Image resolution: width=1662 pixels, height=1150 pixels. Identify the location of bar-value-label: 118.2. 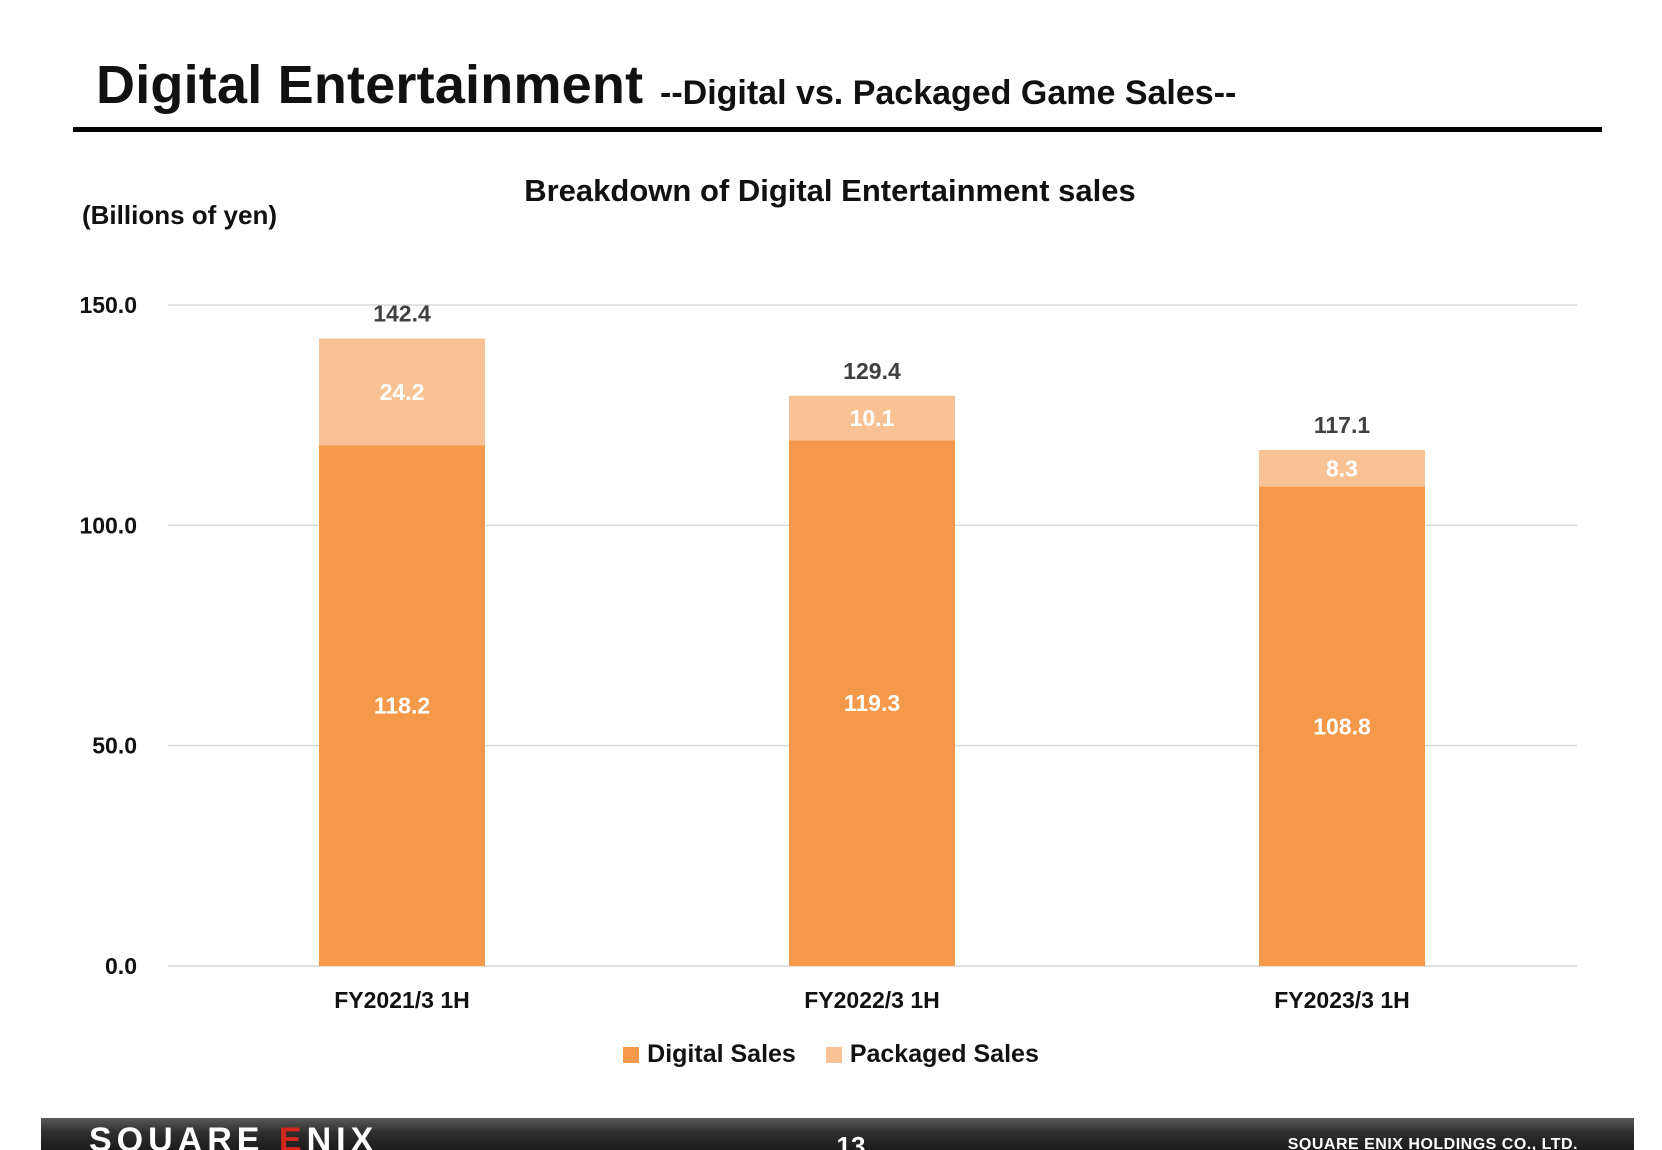
(402, 706).